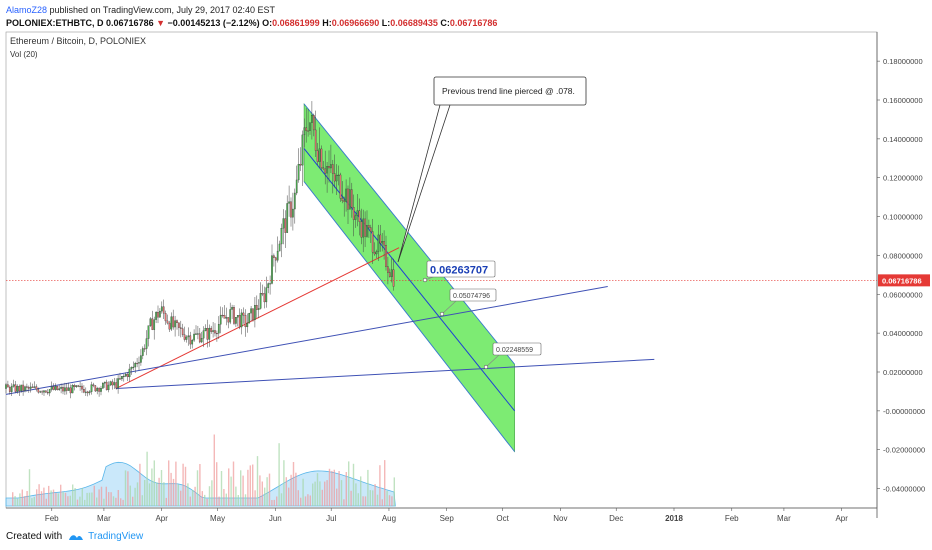 The image size is (932, 550). What do you see at coordinates (904, 411) in the screenshot?
I see `y-tick-label: -0.00000000` at bounding box center [904, 411].